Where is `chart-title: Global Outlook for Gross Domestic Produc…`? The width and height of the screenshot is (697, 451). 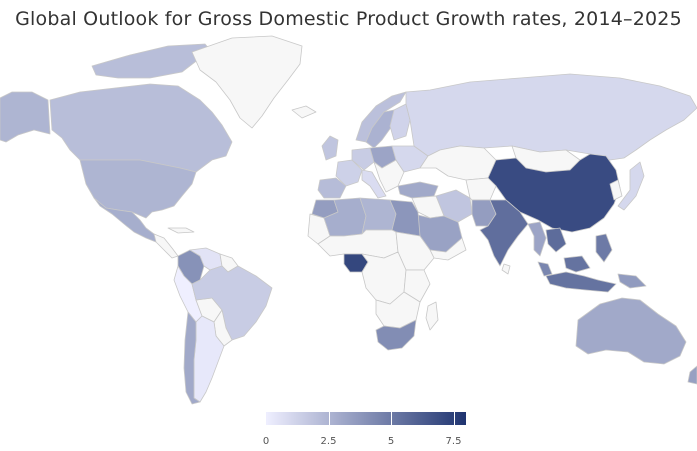
chart-title: Global Outlook for Gross Domestic Produc… is located at coordinates (348, 19).